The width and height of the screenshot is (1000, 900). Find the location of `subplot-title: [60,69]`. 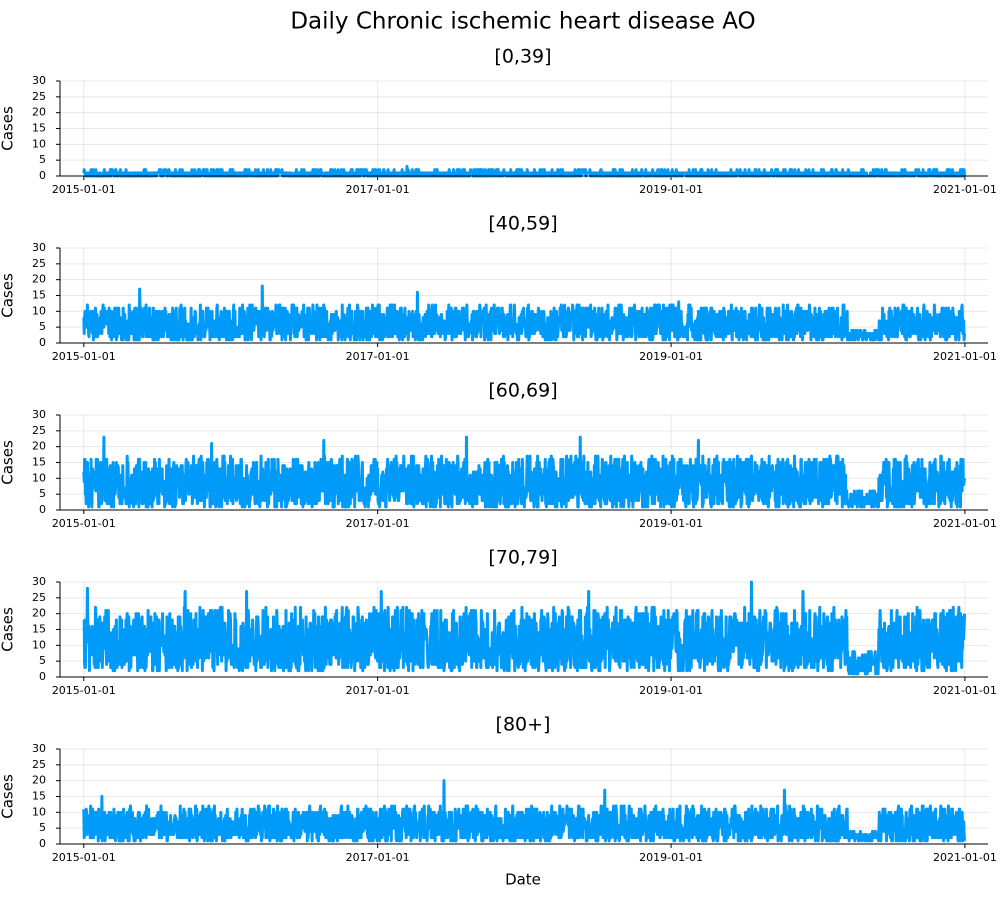

subplot-title: [60,69] is located at coordinates (522, 391).